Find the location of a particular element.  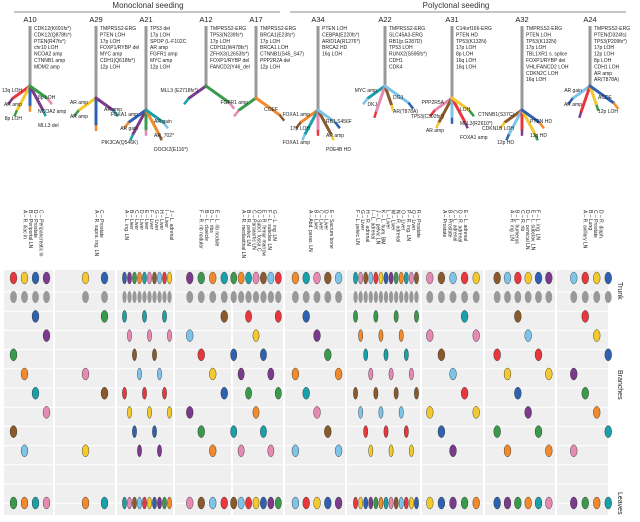

branch-mutation: DKJ is located at coordinates (373, 105).